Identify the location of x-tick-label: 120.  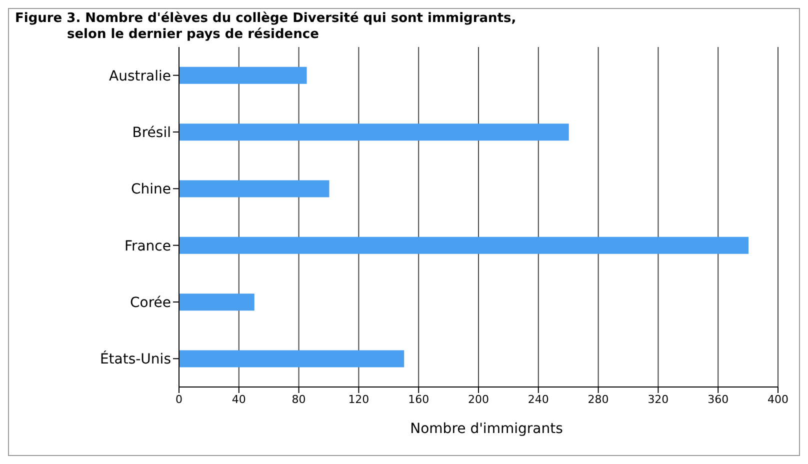
(359, 399).